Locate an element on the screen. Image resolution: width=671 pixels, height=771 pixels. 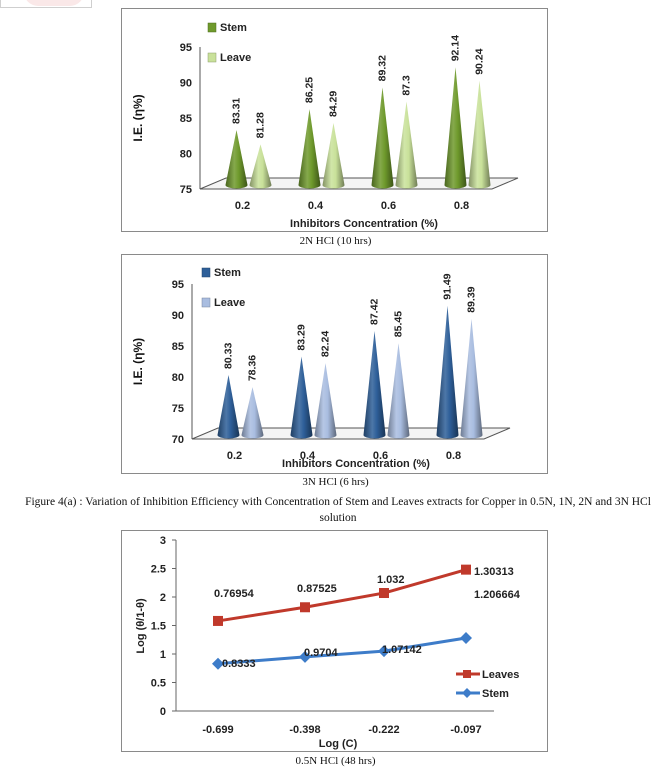
x-axis-label: Log (C) is located at coordinates (338, 744).